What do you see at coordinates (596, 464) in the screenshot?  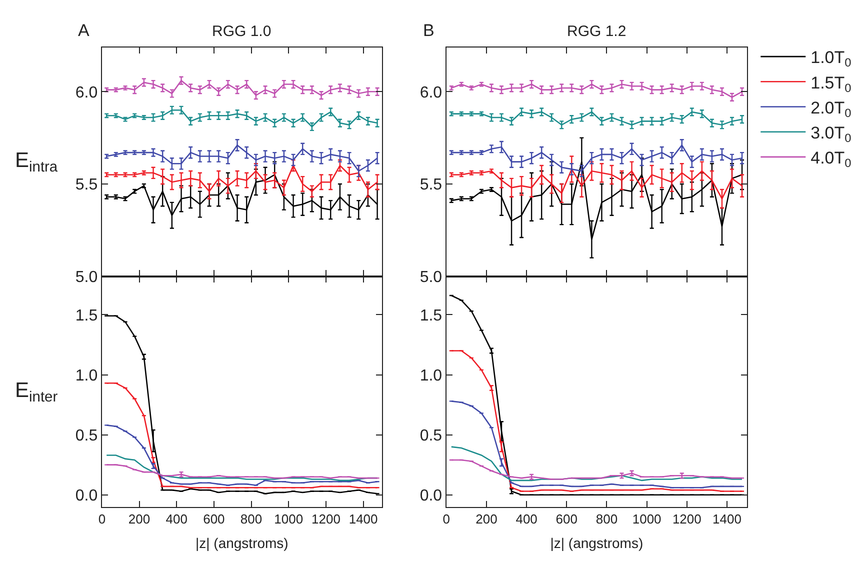 I see `line-series` at bounding box center [596, 464].